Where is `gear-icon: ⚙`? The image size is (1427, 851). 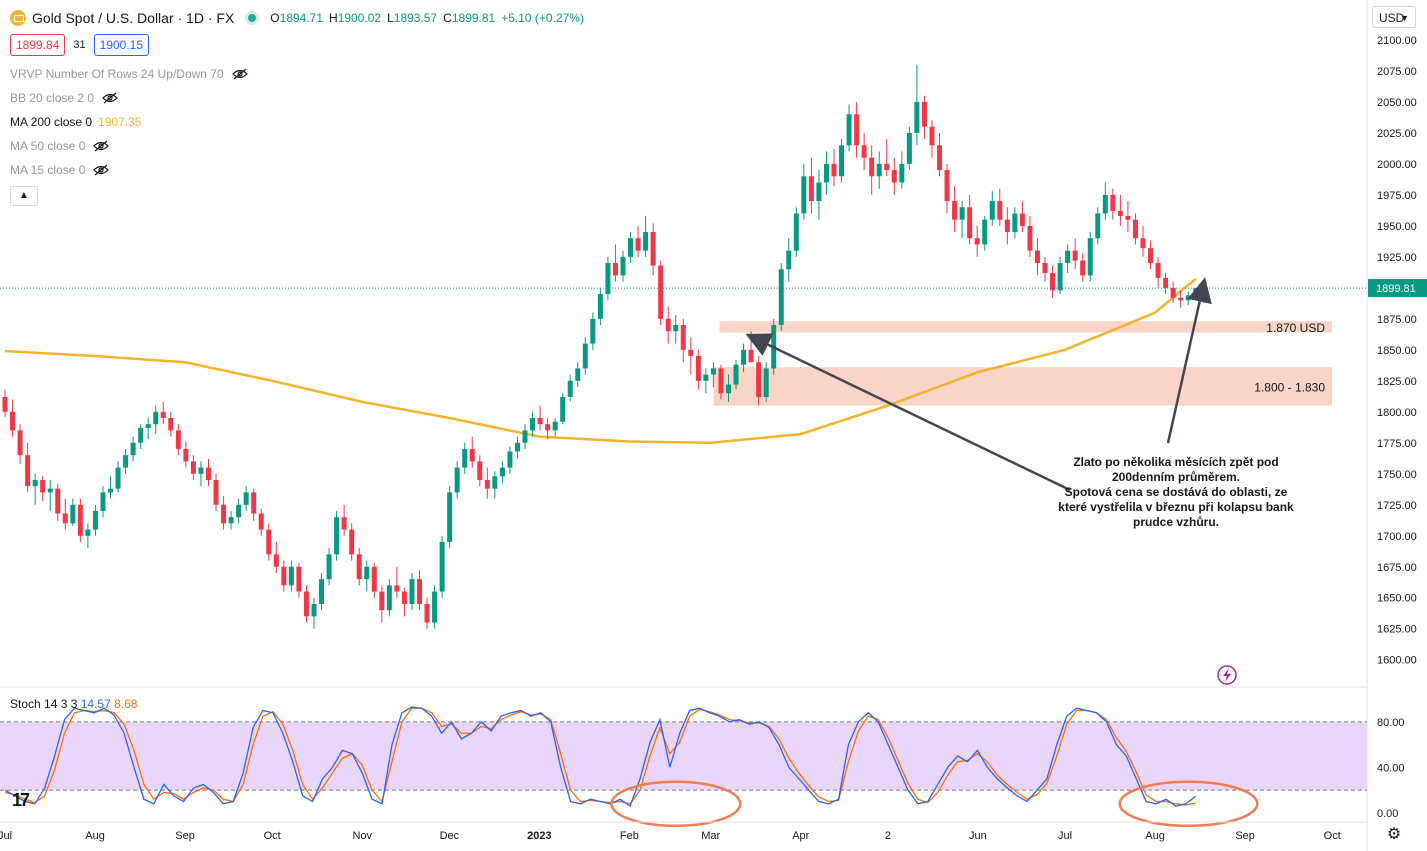 gear-icon: ⚙ is located at coordinates (1394, 834).